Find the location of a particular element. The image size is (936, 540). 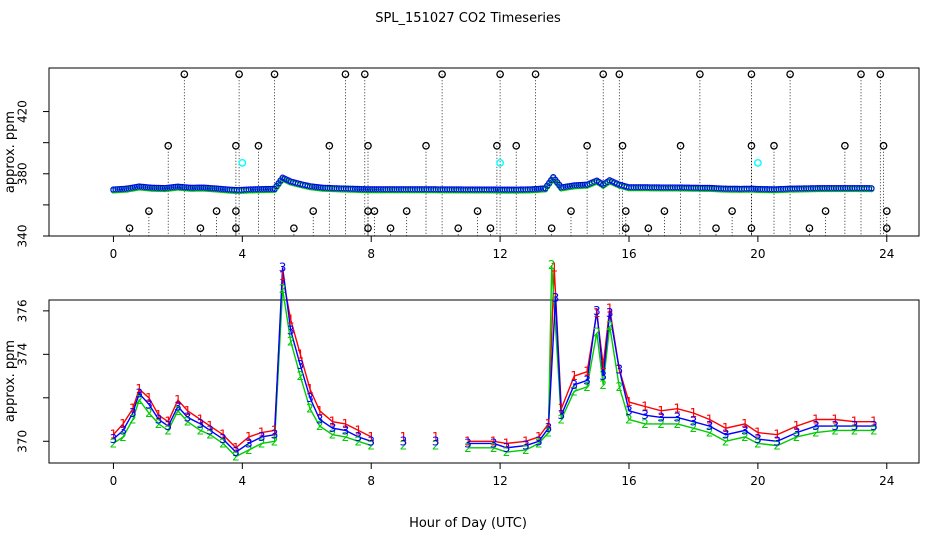

top-x-tick-label: 16 is located at coordinates (628, 254).